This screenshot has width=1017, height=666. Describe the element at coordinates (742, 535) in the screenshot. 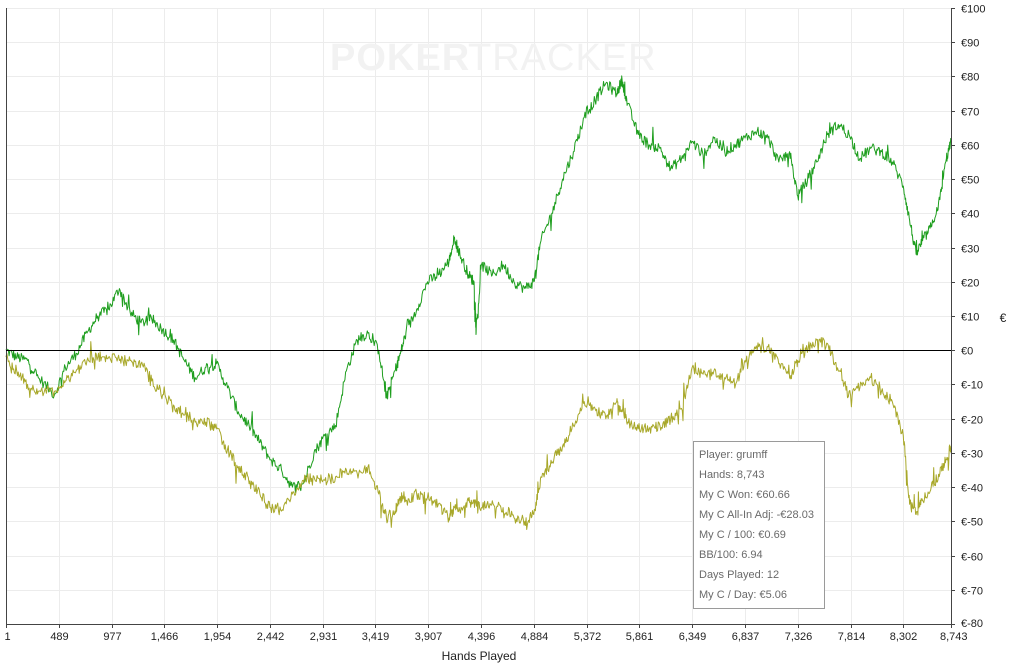

I see `stat-per-100: My C / 100: €0.69` at that location.